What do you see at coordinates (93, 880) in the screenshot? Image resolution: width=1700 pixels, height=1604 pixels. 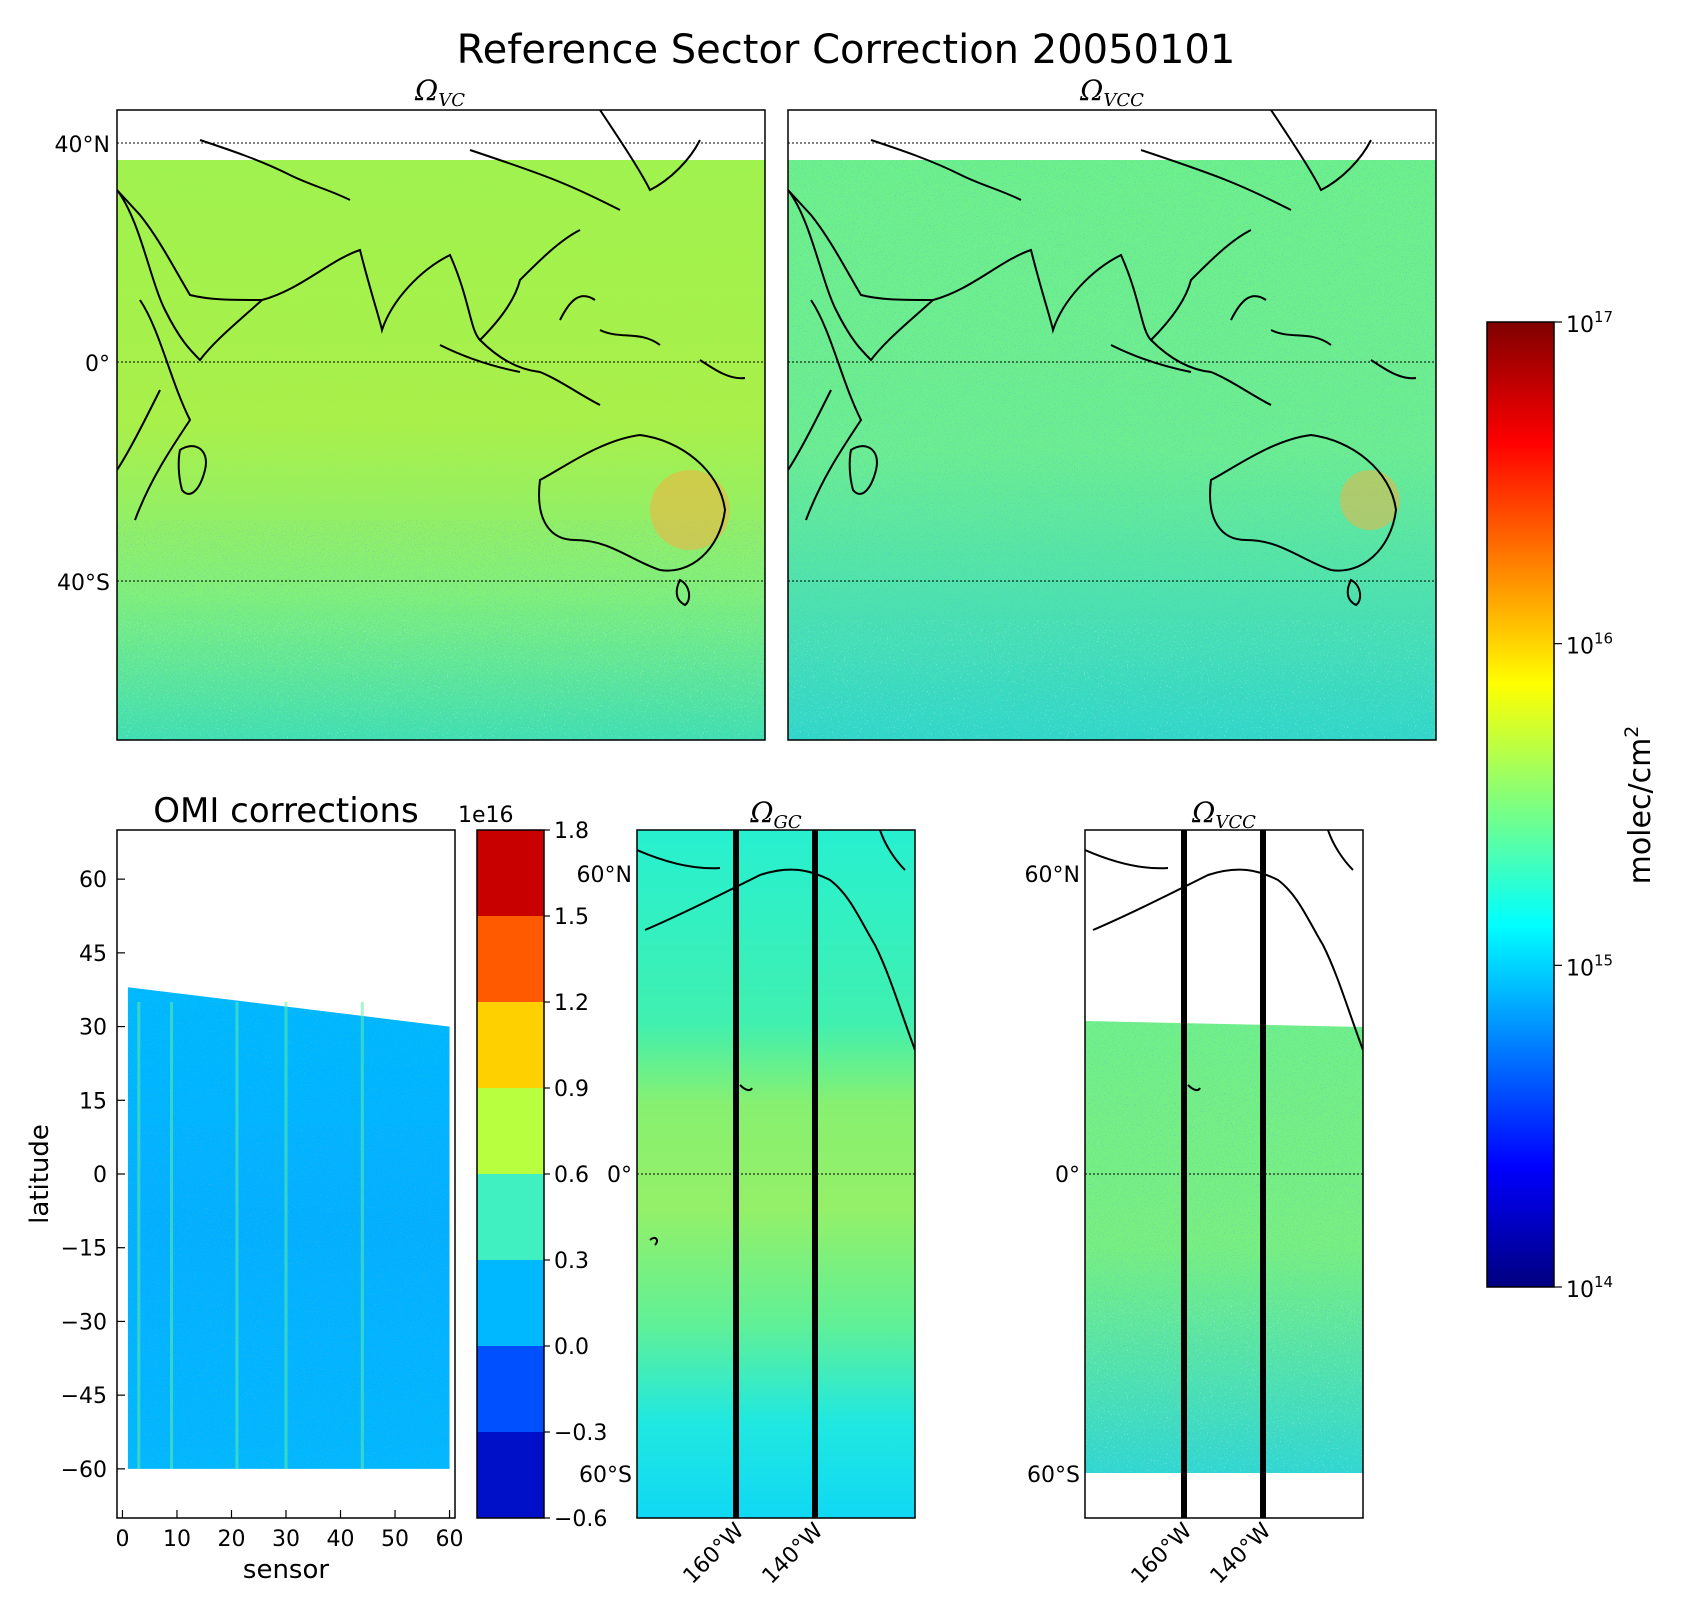 I see `omi-y-tick-label: 60` at bounding box center [93, 880].